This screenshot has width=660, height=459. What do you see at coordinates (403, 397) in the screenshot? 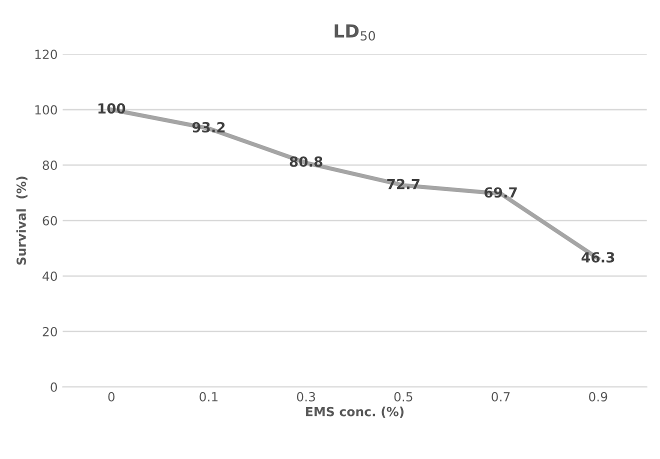
I see `x-tick-label: 0.5` at bounding box center [403, 397].